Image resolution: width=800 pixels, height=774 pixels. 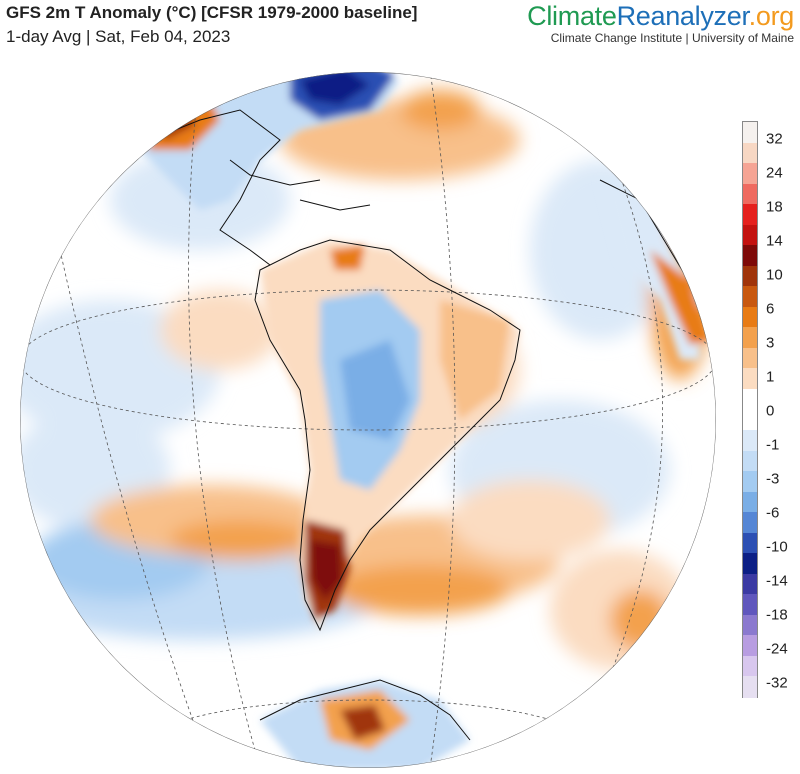 I want to click on brand-logo-part1: Climate, so click(x=572, y=16).